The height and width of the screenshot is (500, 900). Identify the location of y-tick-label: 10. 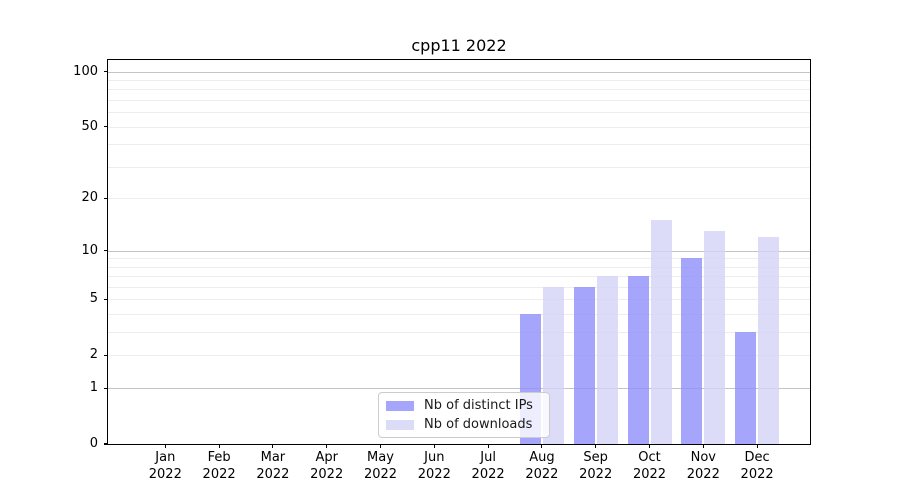
(89, 250).